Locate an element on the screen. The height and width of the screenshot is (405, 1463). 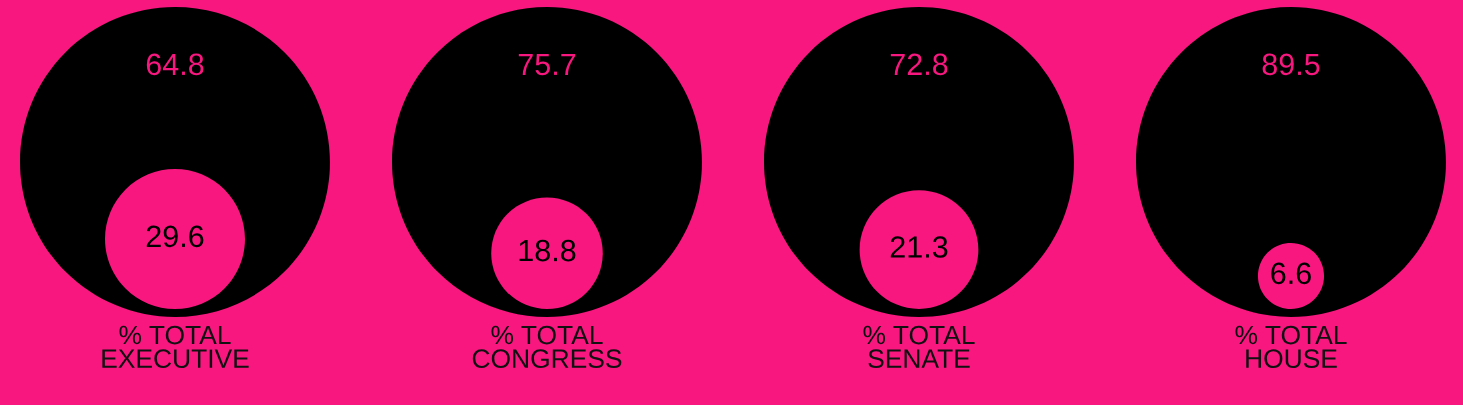
data-label: 72.8 is located at coordinates (919, 64).